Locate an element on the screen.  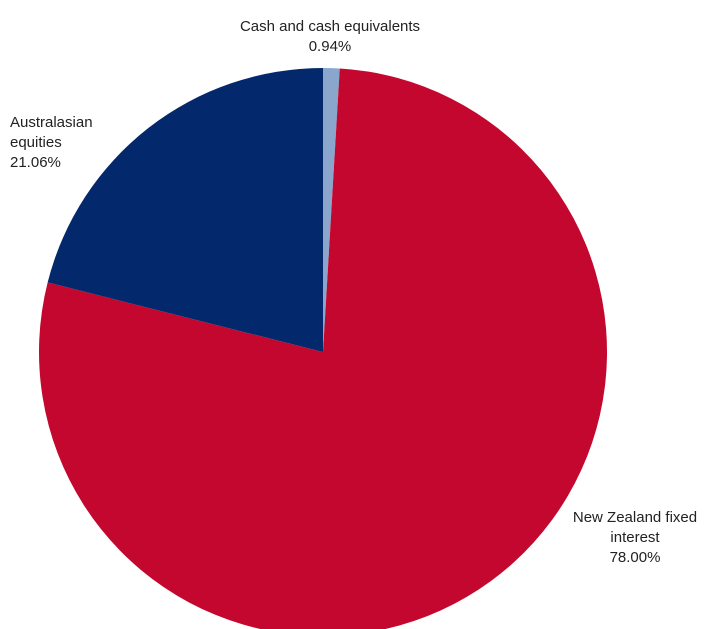
label-australasian-equities: Australasian equities 21.06% is located at coordinates (51, 143).